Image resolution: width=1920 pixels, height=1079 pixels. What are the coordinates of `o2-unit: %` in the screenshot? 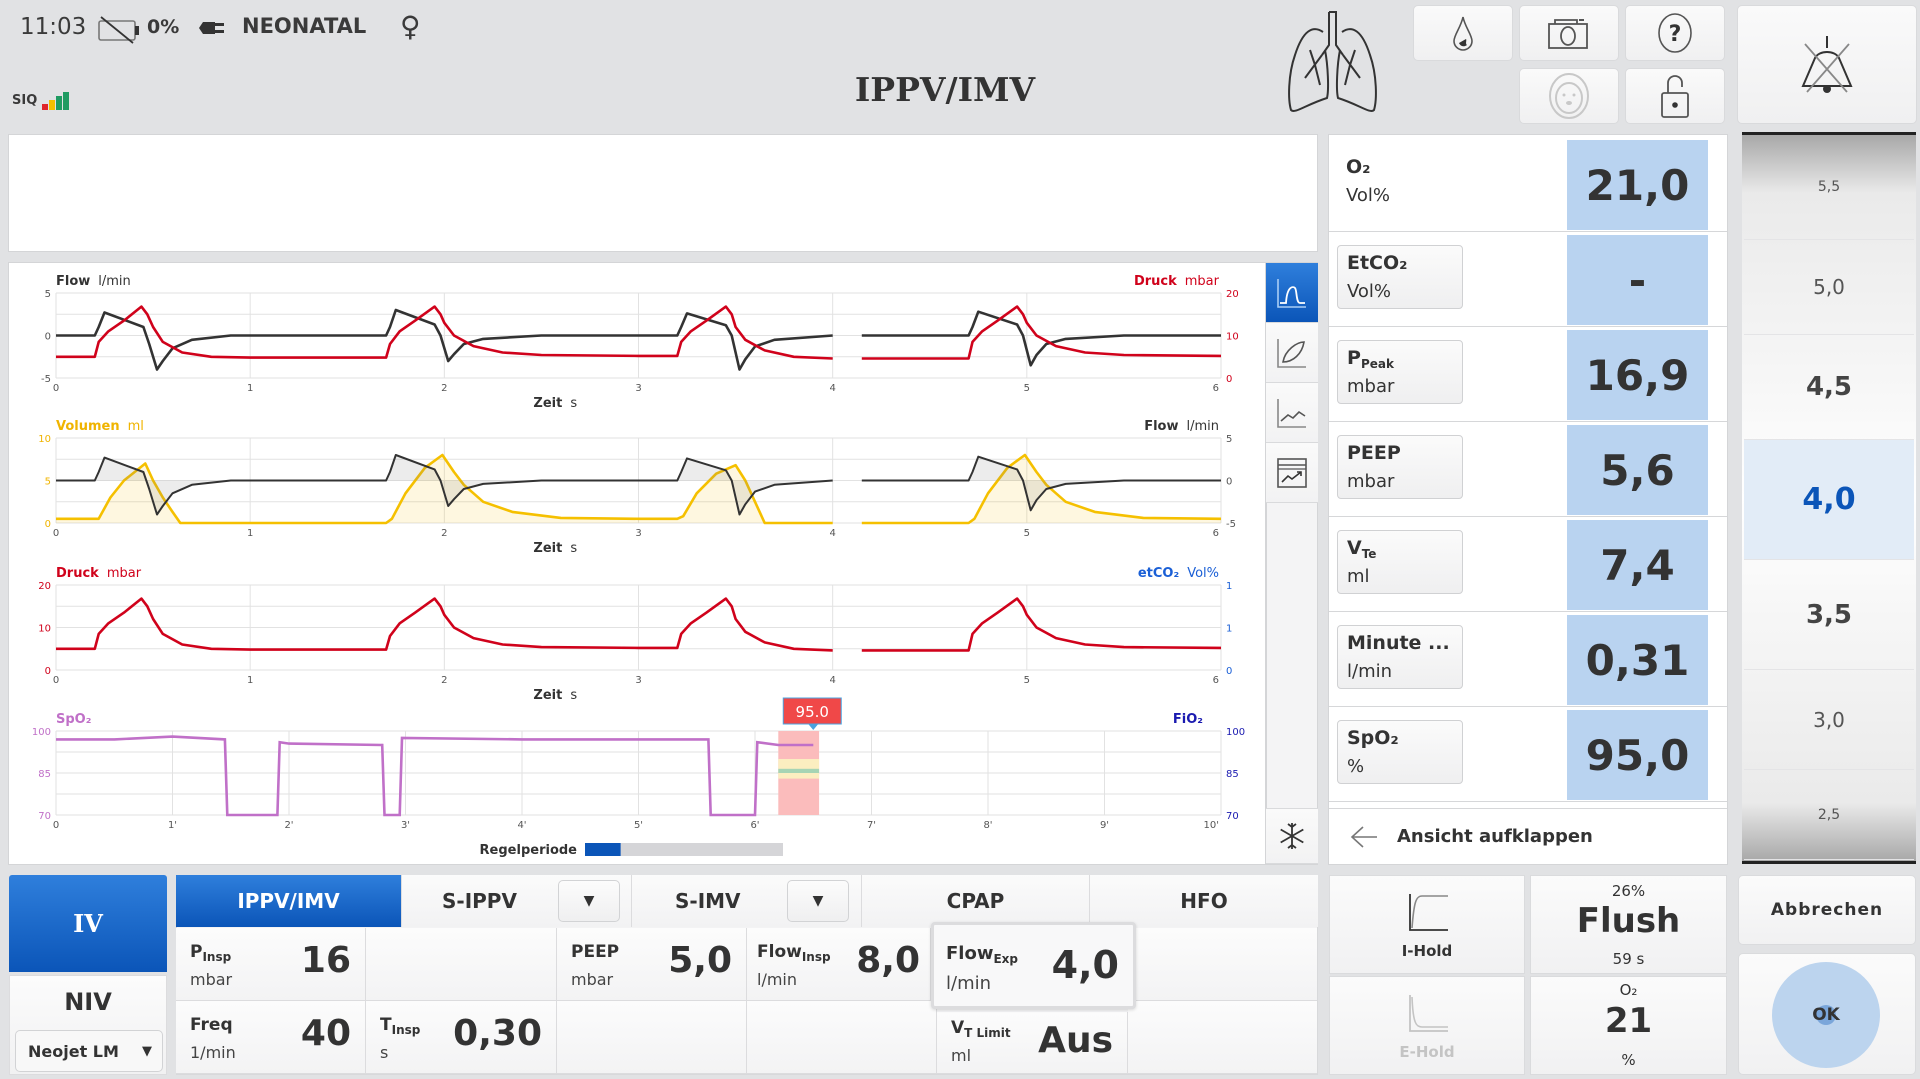 It's located at (1628, 1060).